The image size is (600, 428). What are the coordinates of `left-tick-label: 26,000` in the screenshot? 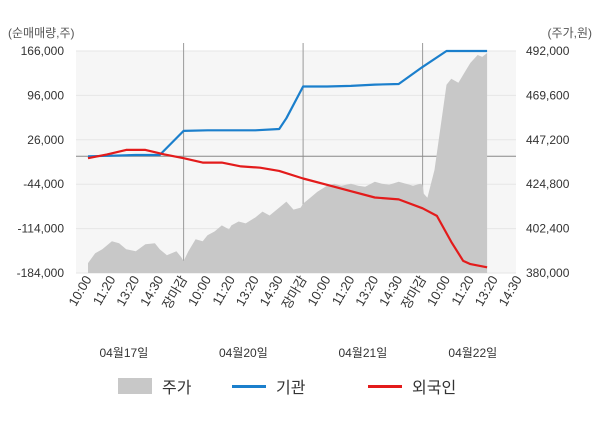 It's located at (45, 140).